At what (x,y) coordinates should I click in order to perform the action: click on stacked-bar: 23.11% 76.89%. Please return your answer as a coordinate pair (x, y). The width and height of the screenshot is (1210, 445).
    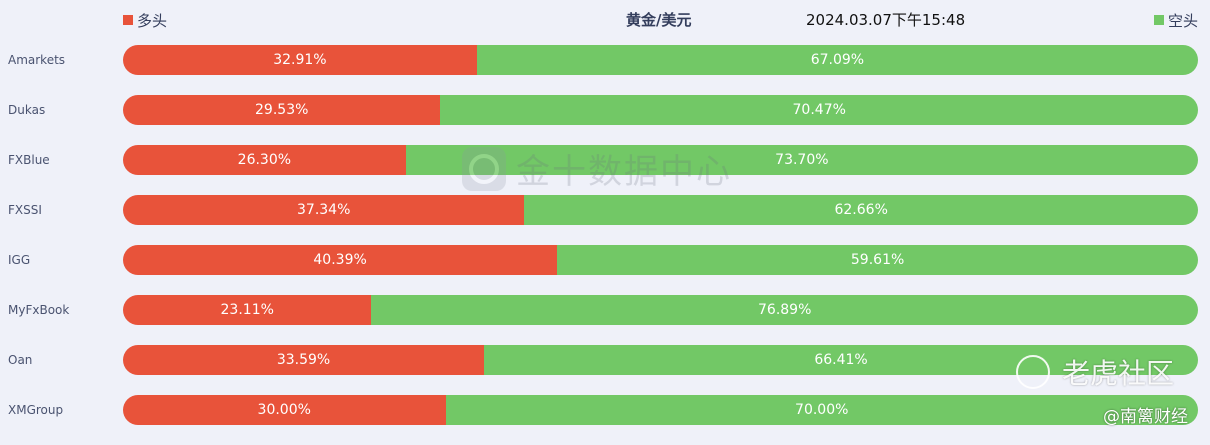
    Looking at the image, I should click on (660, 310).